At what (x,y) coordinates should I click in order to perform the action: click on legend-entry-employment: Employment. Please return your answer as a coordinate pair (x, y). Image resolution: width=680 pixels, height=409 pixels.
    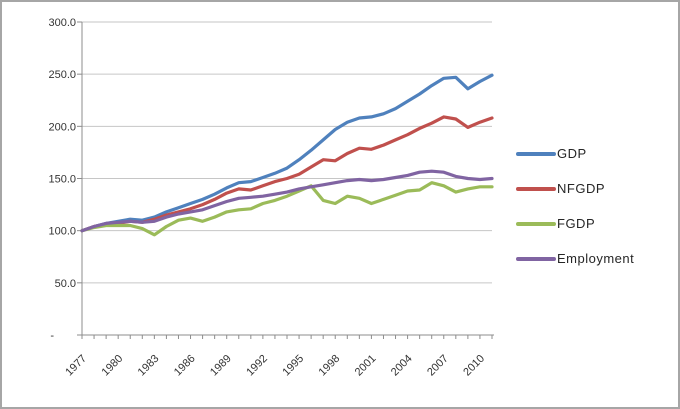
    Looking at the image, I should click on (575, 258).